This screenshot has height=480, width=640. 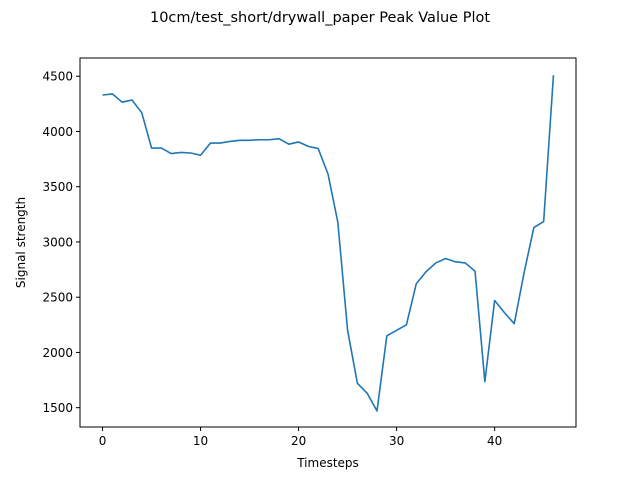 I want to click on y-tick-label: 2500, so click(x=57, y=298).